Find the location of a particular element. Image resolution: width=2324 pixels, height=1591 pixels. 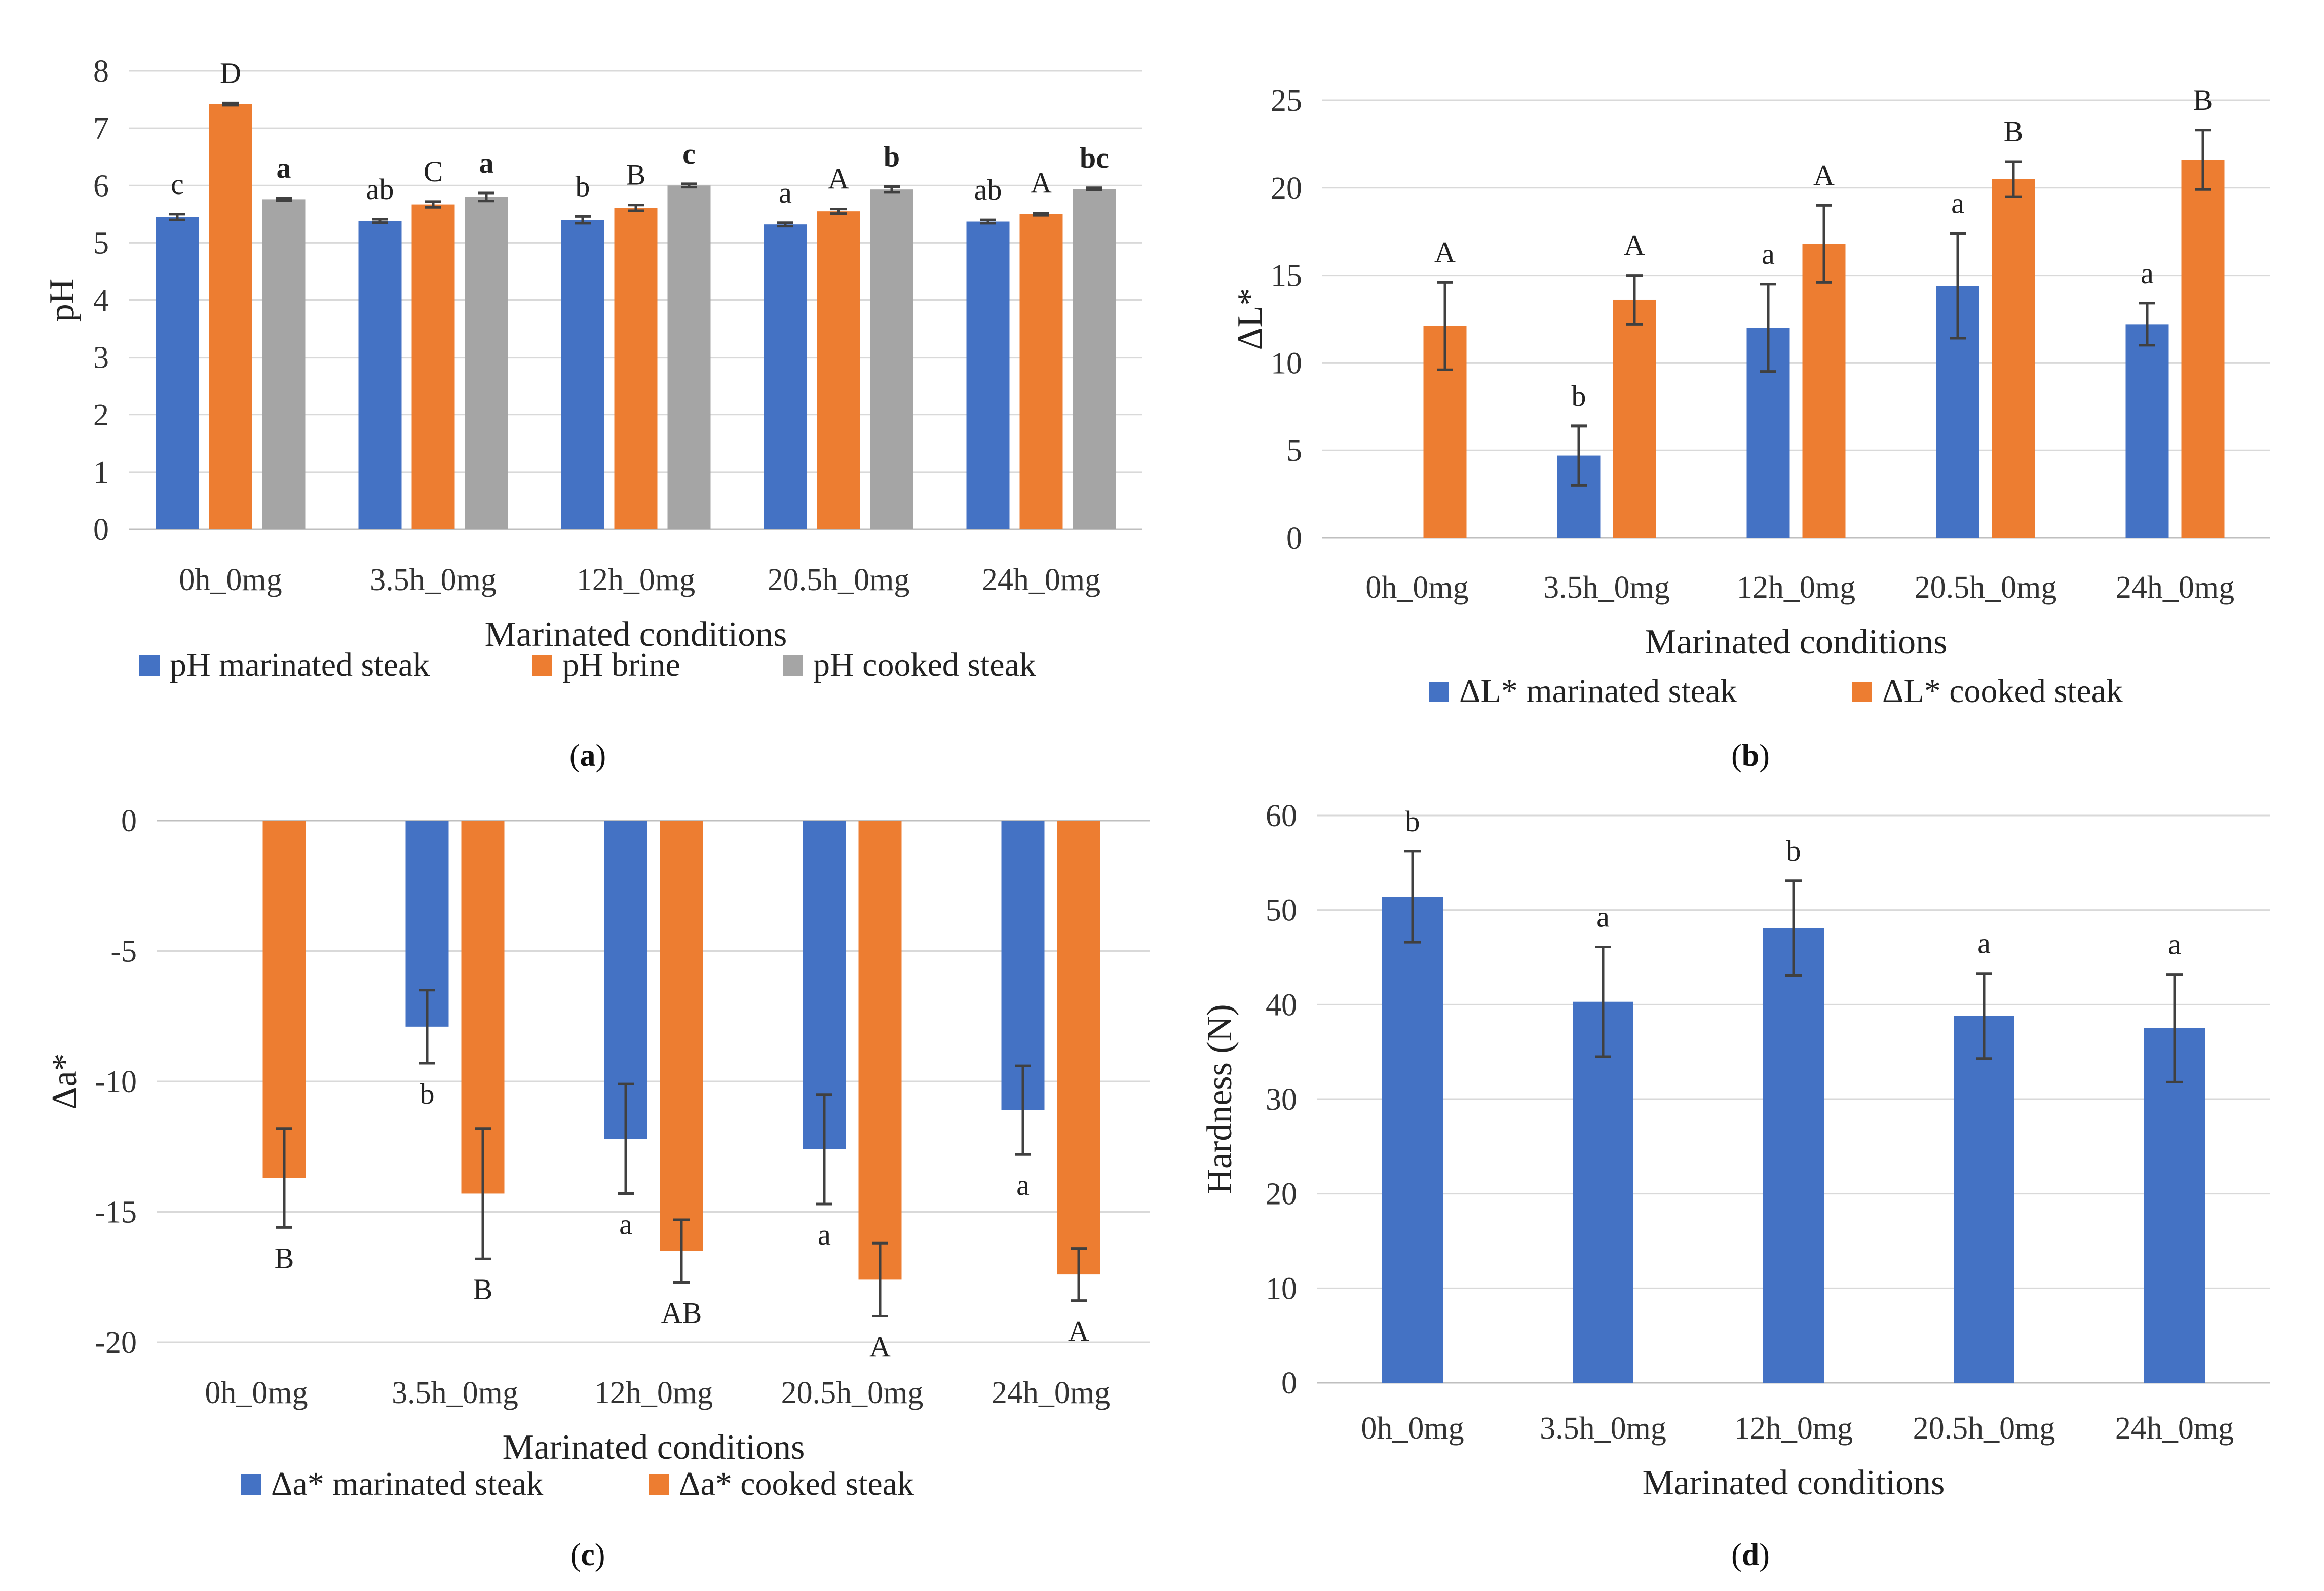

panel-c-a-cooked-steak-0h-0mg-bar is located at coordinates (284, 999).